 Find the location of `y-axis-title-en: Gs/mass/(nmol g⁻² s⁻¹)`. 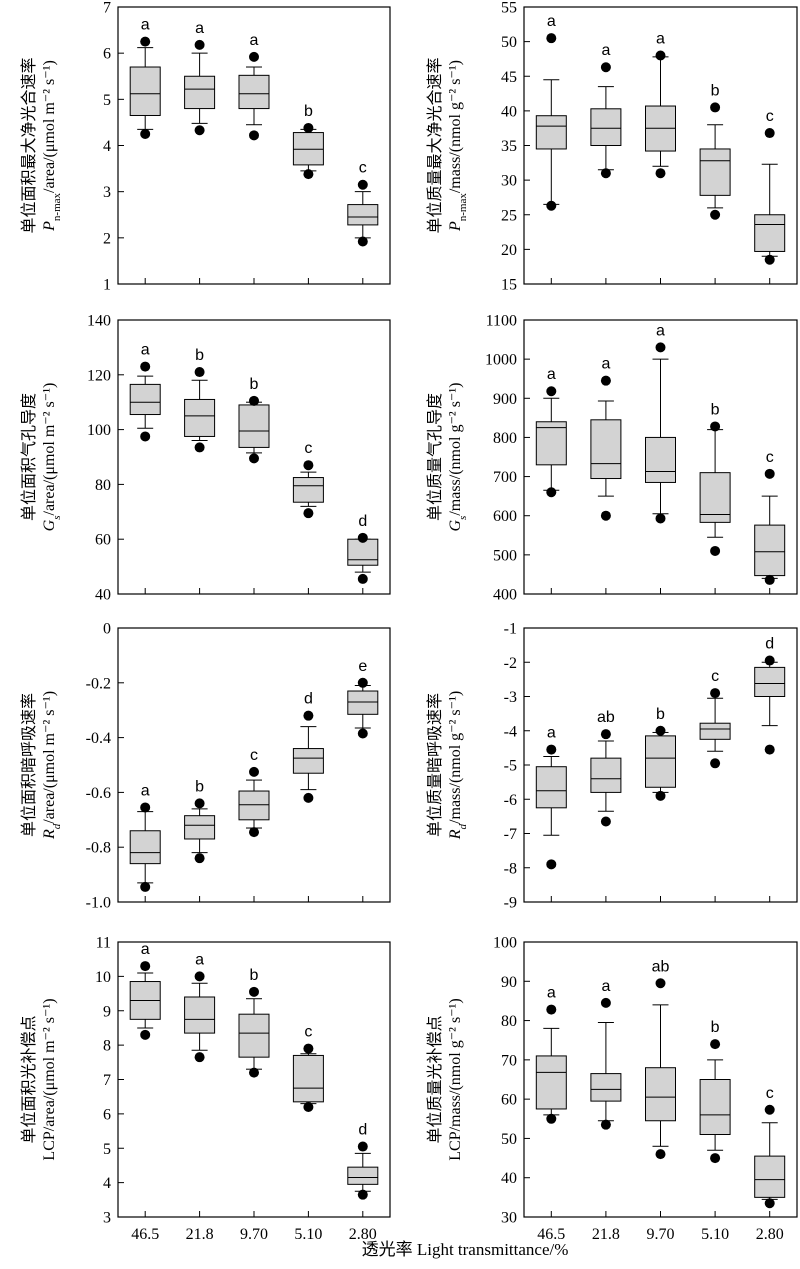

y-axis-title-en: Gs/mass/(nmol g⁻² s⁻¹) is located at coordinates (458, 457).